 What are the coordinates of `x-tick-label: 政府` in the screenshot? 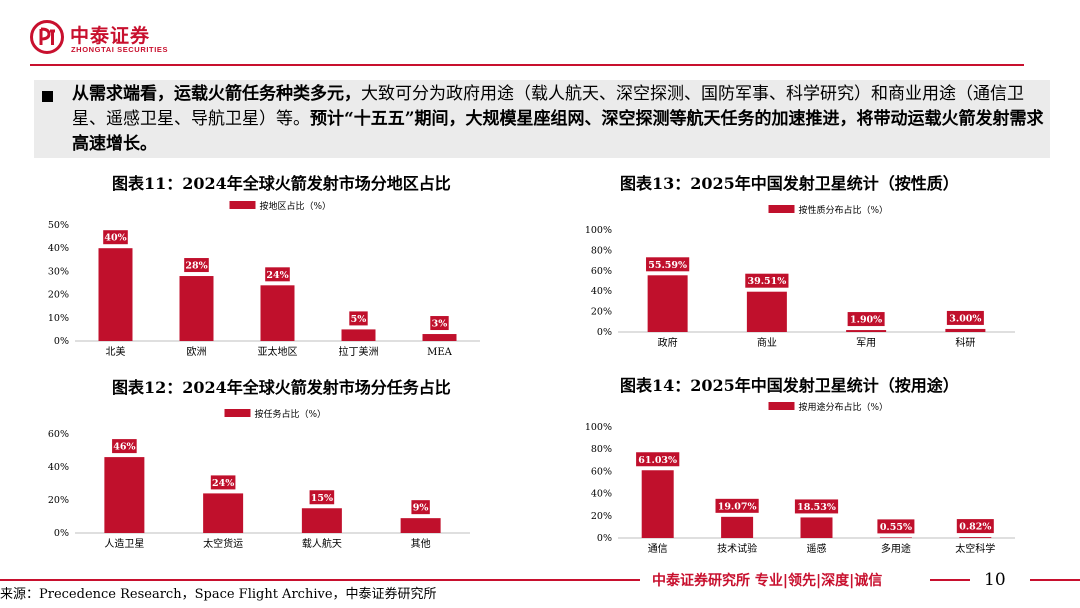 It's located at (668, 342).